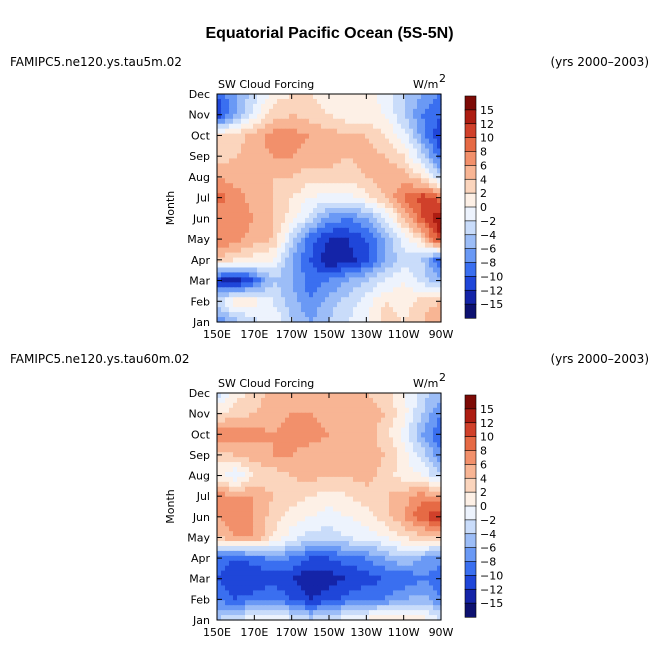 The height and width of the screenshot is (660, 659). I want to click on colorbar-label: 2, so click(483, 193).